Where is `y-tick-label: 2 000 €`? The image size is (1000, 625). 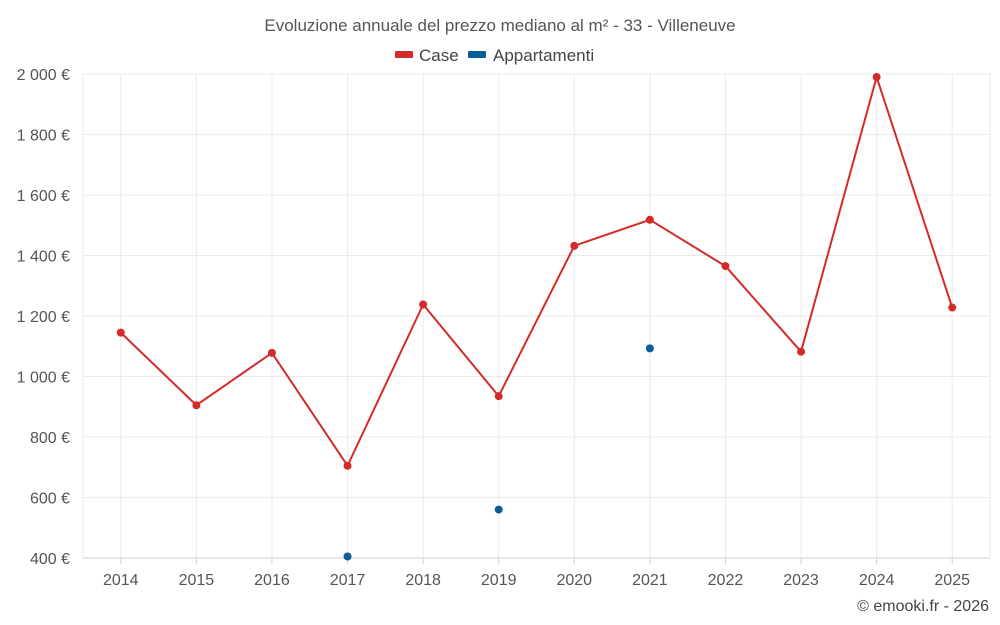
y-tick-label: 2 000 € is located at coordinates (43, 75).